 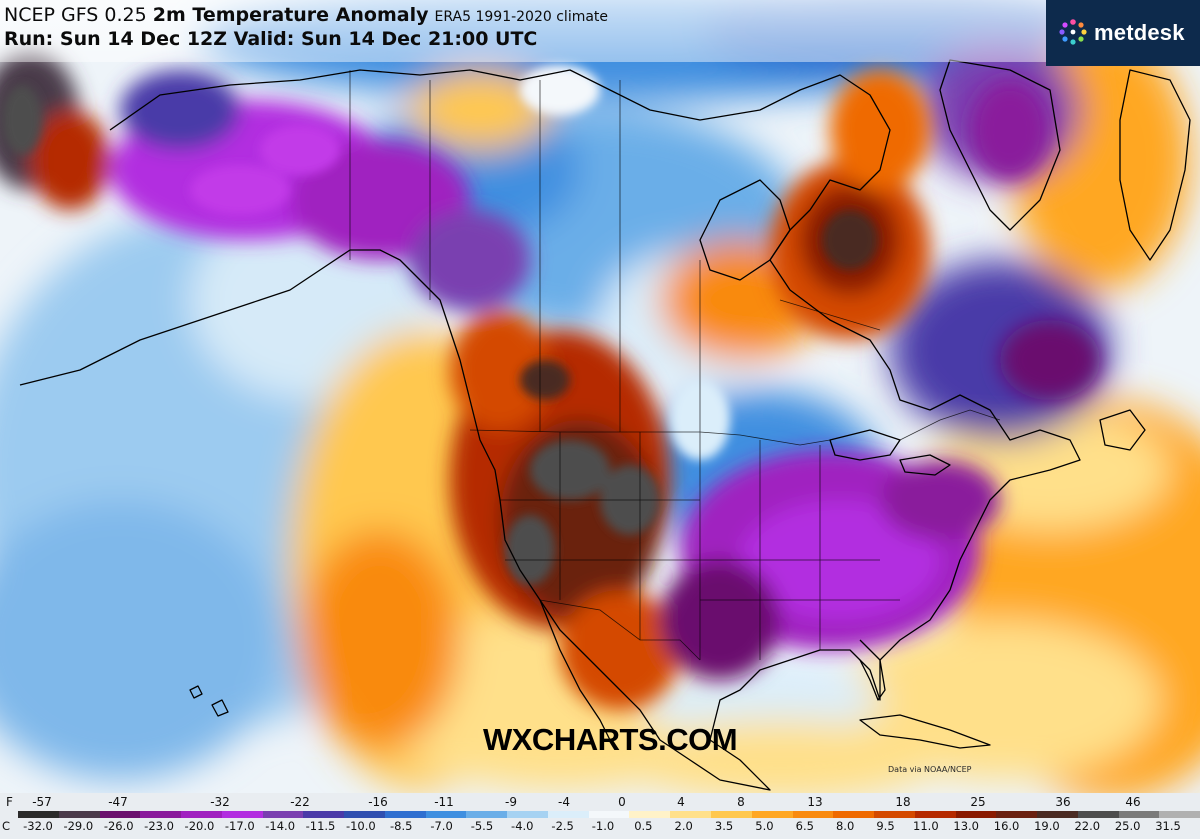 I want to click on legend-tick-celsius: 8.0, so click(x=845, y=826).